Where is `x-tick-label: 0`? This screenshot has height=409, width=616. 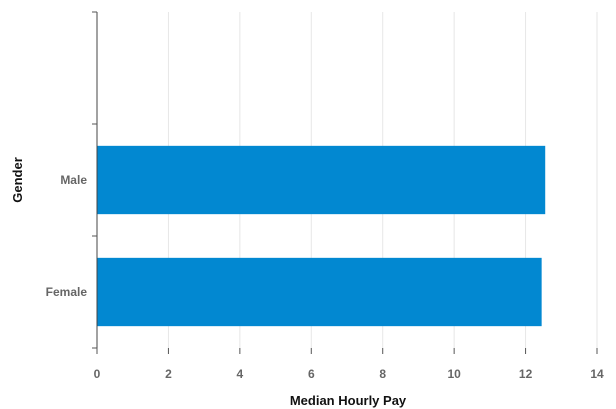 x-tick-label: 0 is located at coordinates (97, 374).